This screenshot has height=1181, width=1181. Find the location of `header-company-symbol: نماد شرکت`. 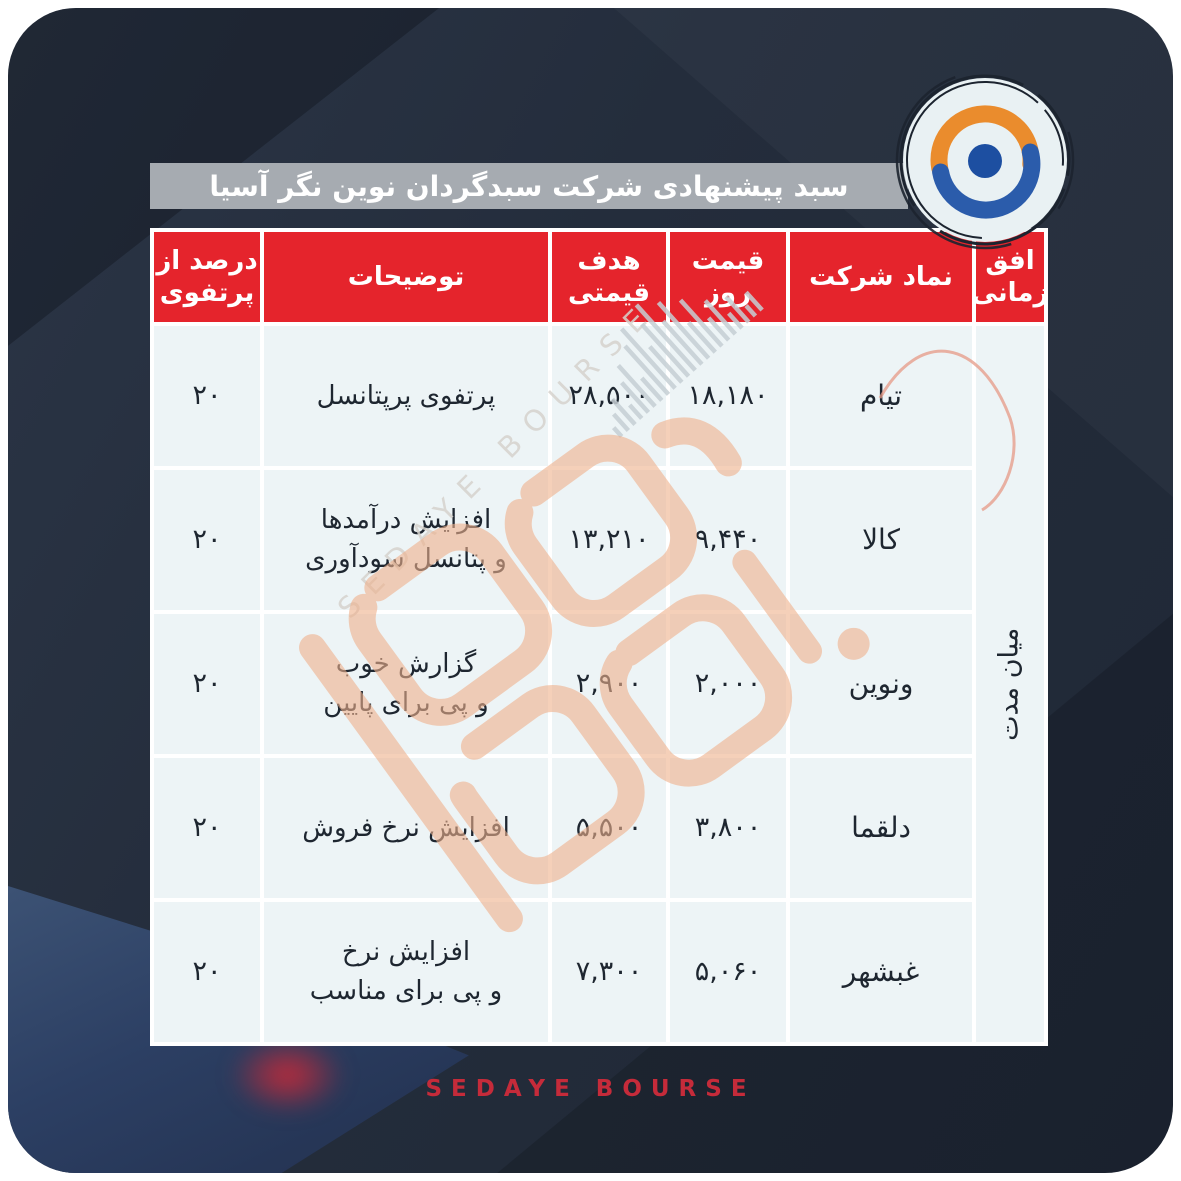

header-company-symbol: نماد شرکت is located at coordinates (881, 277).